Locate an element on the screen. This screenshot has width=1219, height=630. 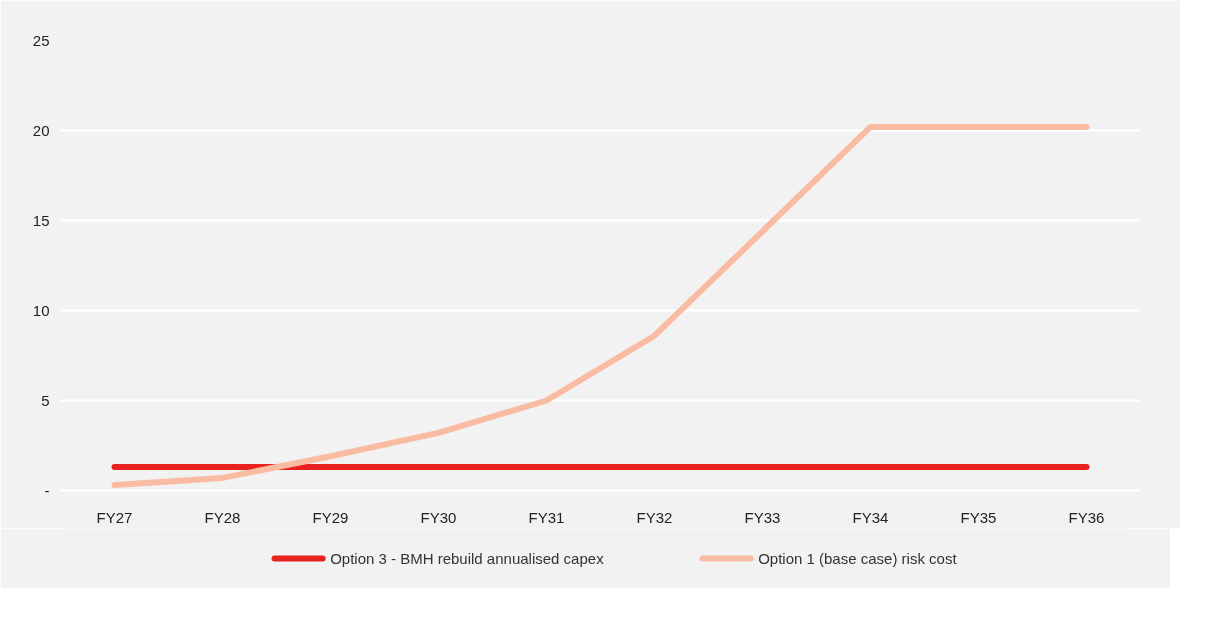
x-tick-label: FY34 is located at coordinates (870, 517).